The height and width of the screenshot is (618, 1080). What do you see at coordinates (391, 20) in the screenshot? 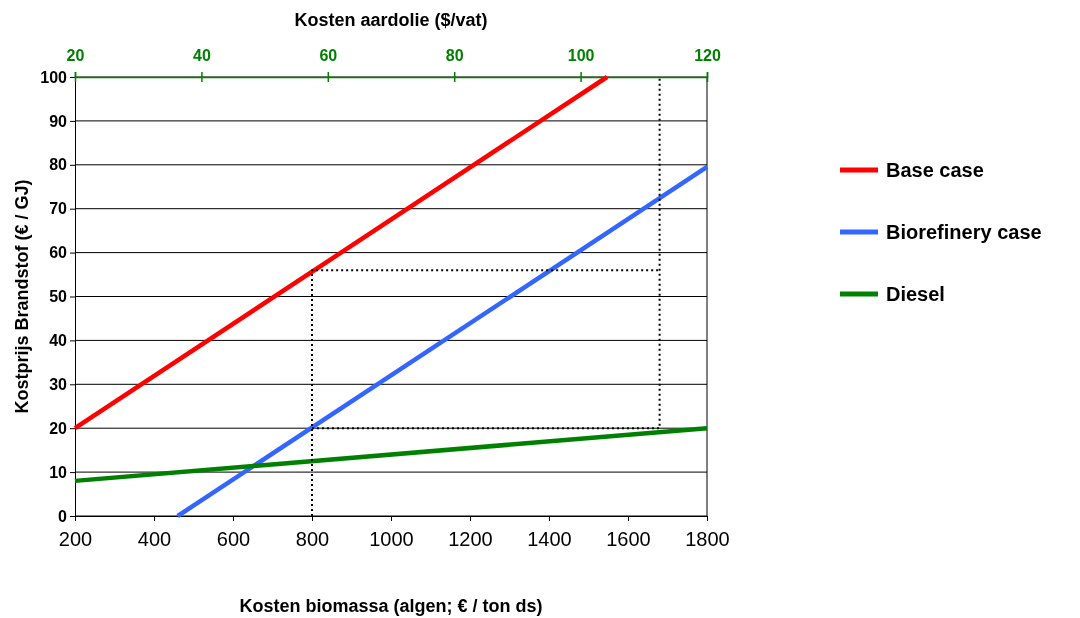
I see `x2-axis-title: Kosten aardolie ($/vat)` at bounding box center [391, 20].